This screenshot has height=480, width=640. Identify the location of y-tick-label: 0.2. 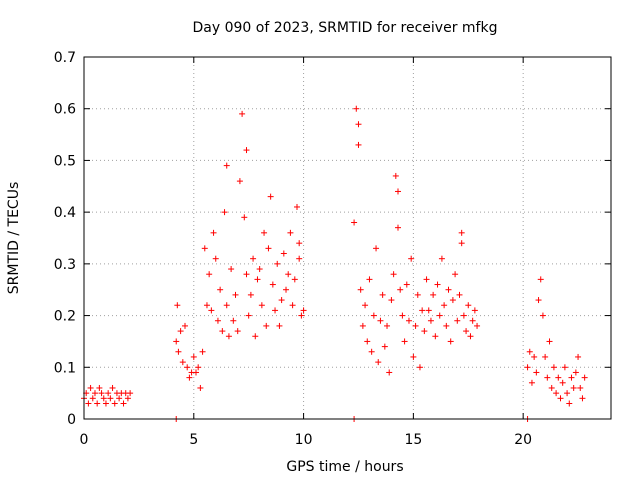
(65, 317).